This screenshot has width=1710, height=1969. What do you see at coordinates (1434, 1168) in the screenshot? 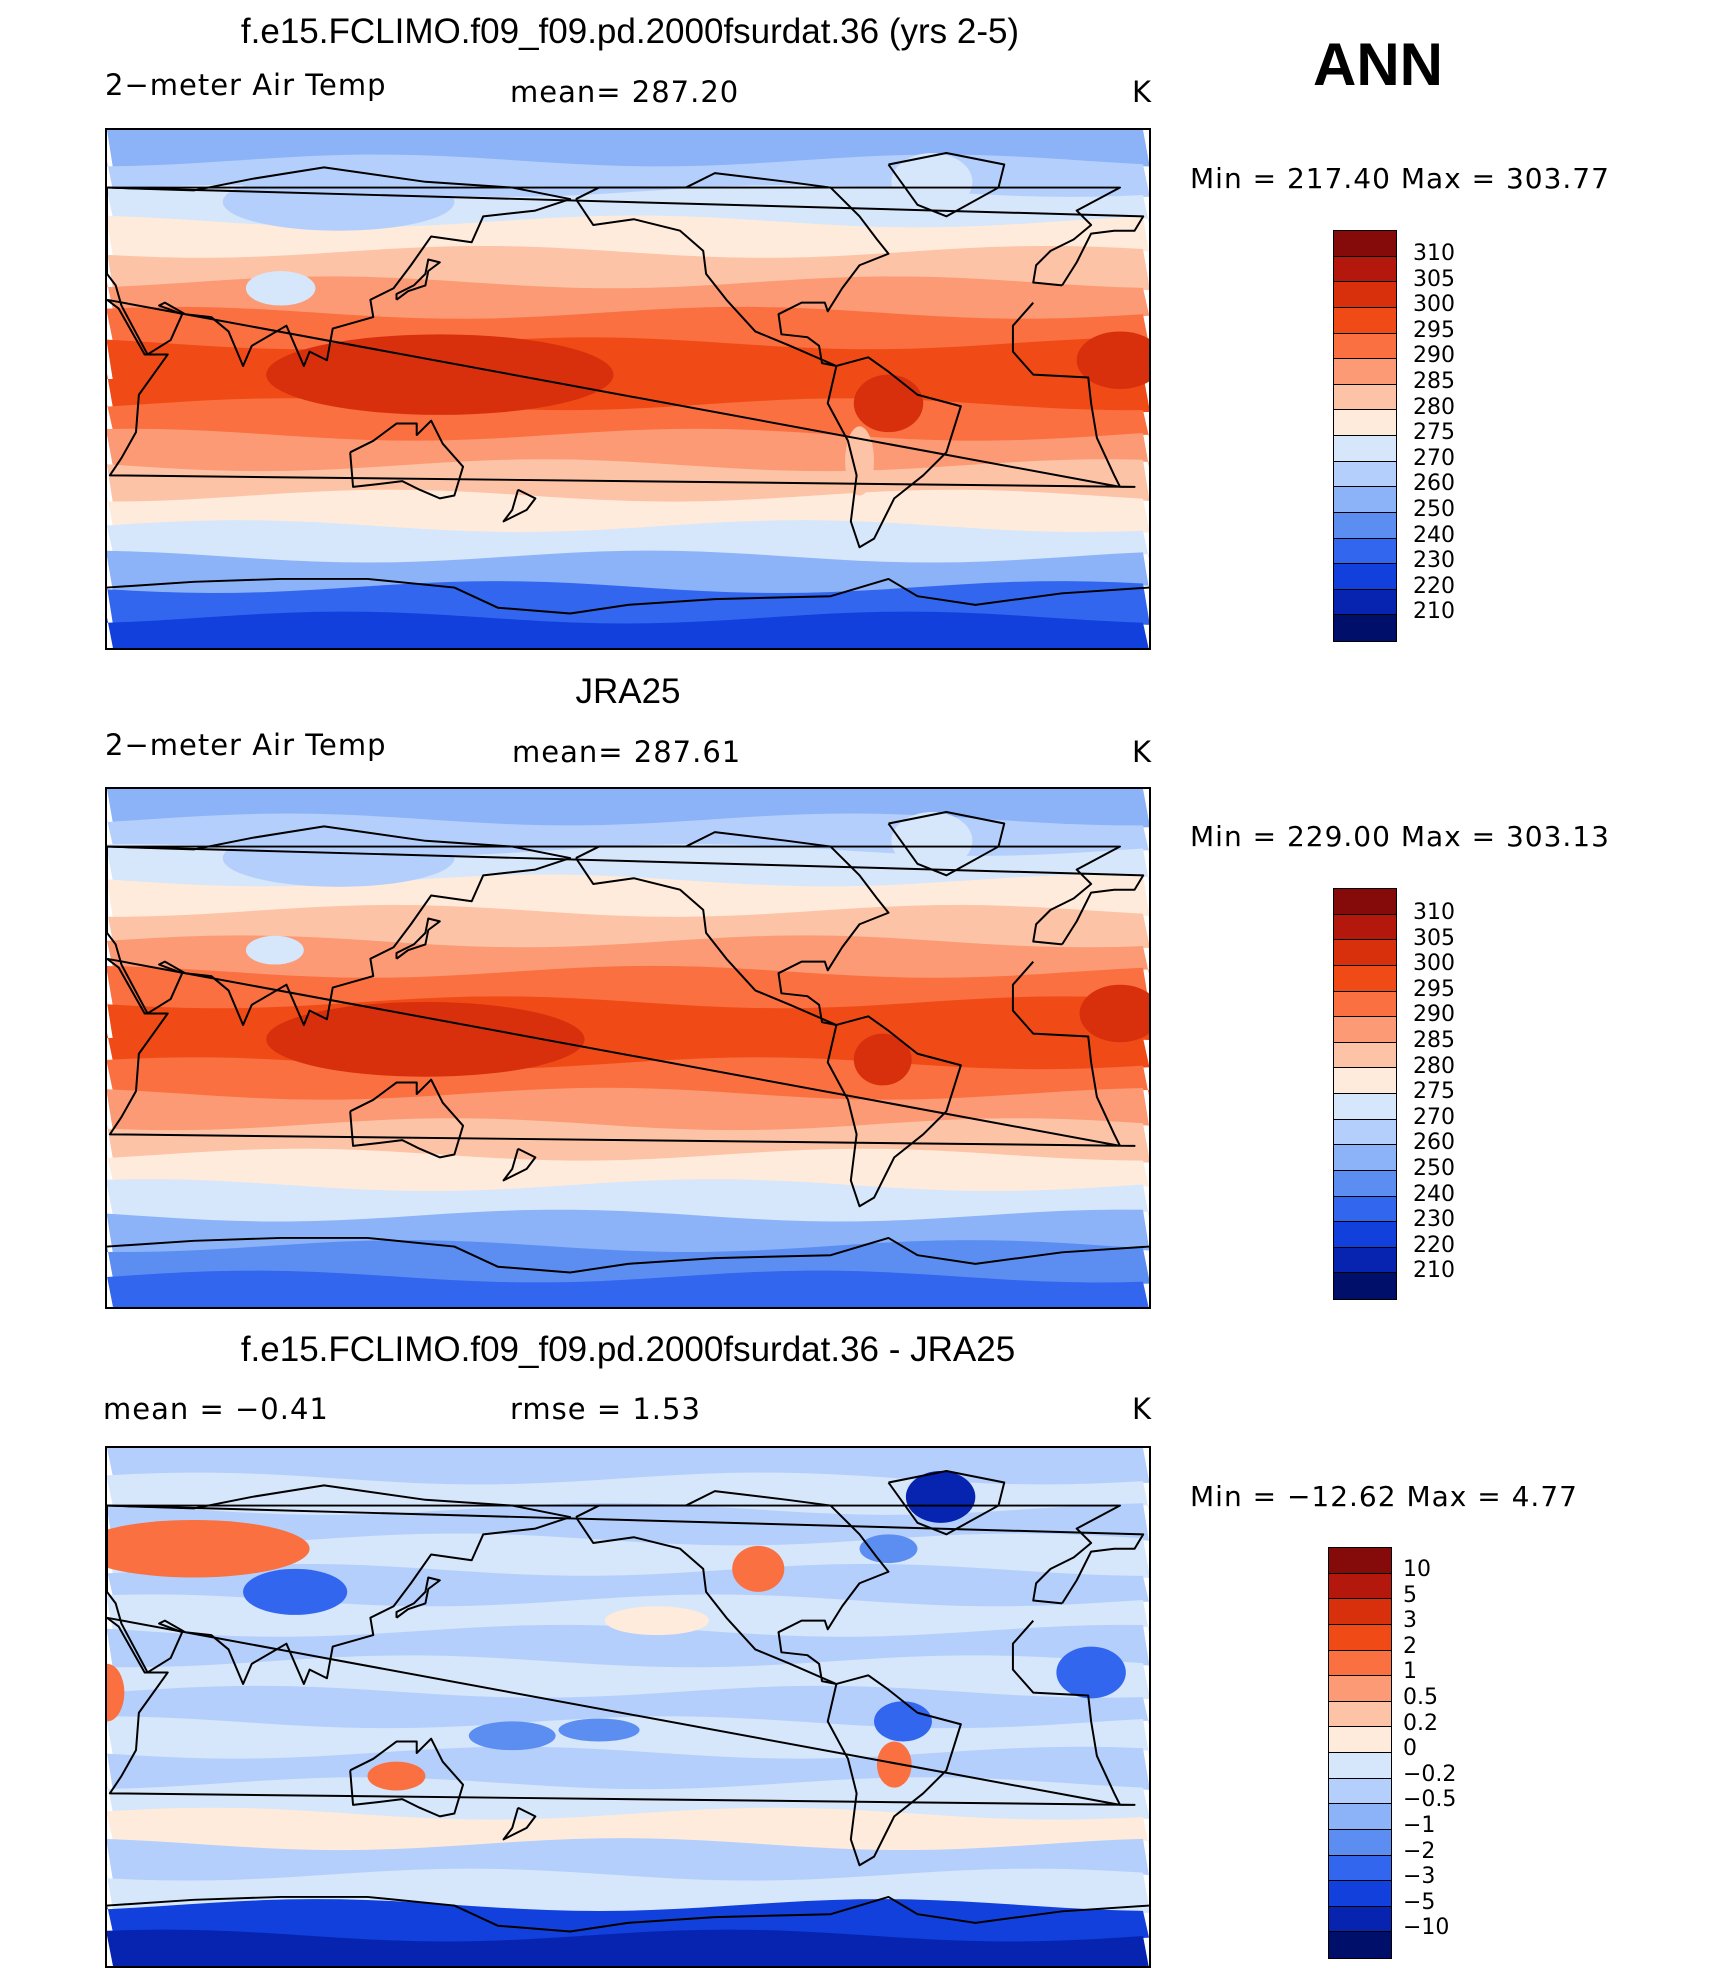
I see `colorbar-tick-label: 250` at bounding box center [1434, 1168].